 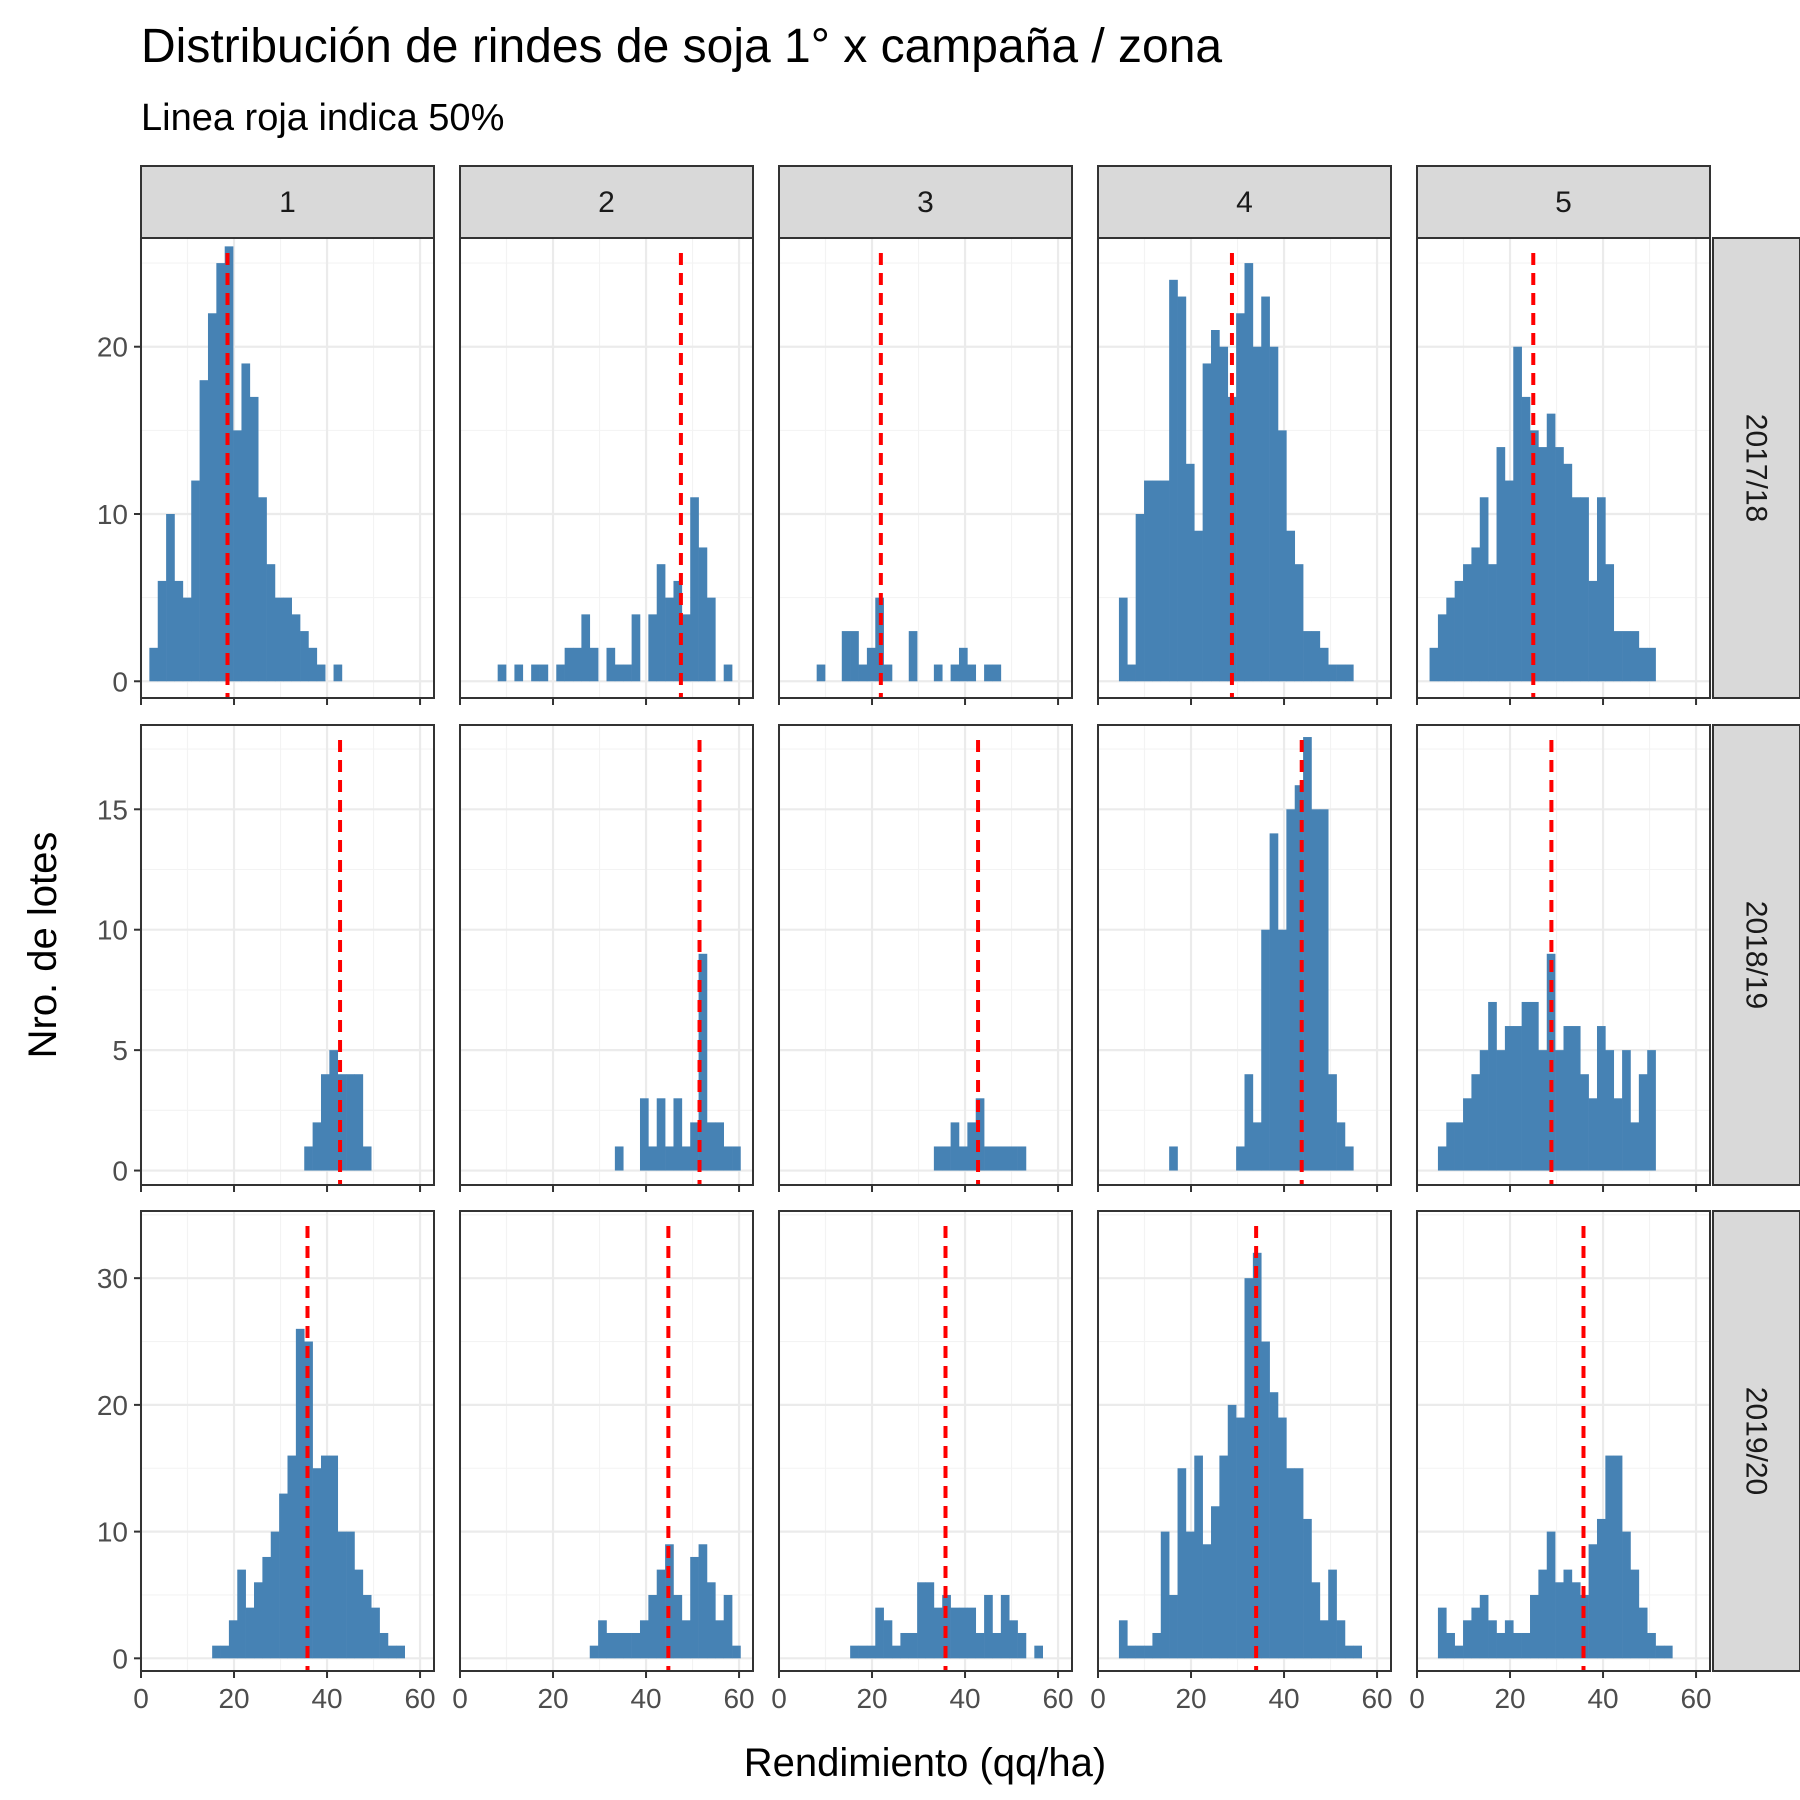 I want to click on zone-strip-label-2: 2, so click(x=606, y=202).